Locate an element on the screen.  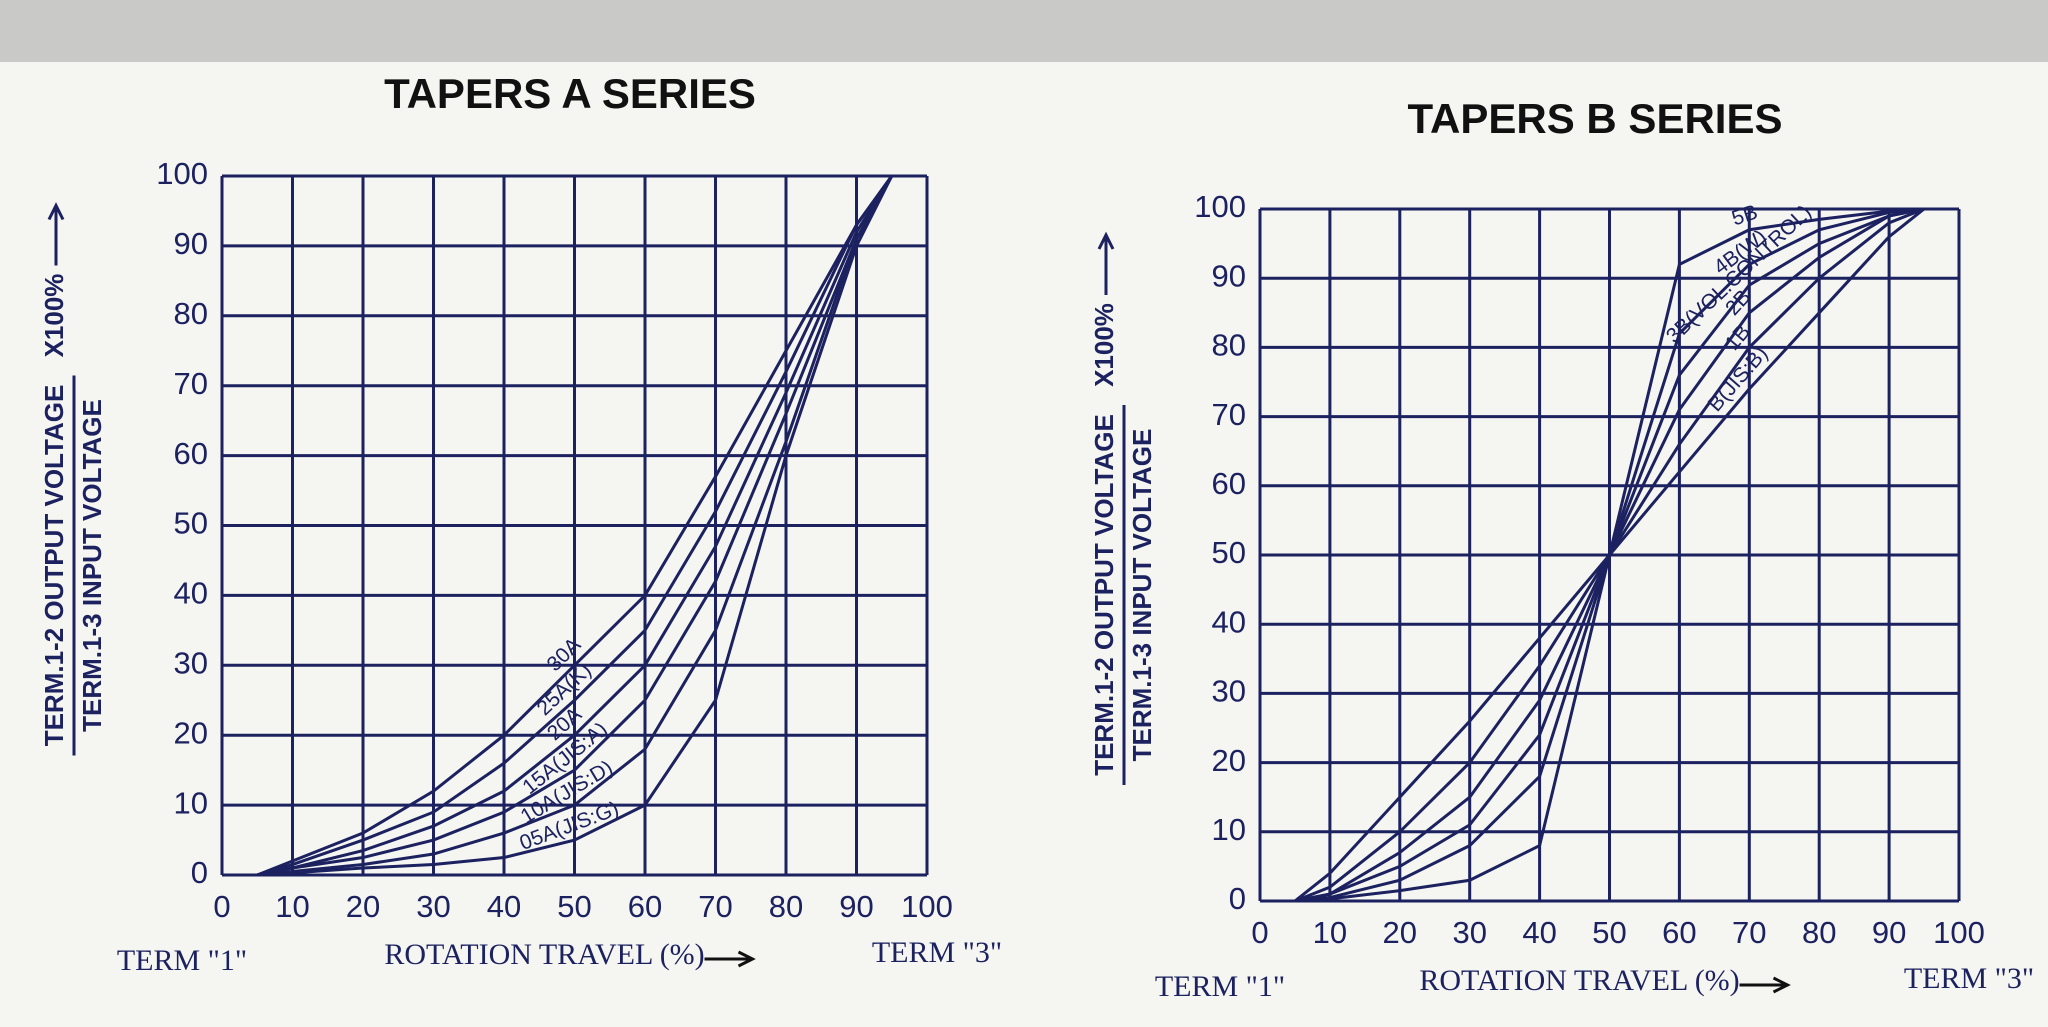
chart-title: TAPERS B SERIES is located at coordinates (1595, 118).